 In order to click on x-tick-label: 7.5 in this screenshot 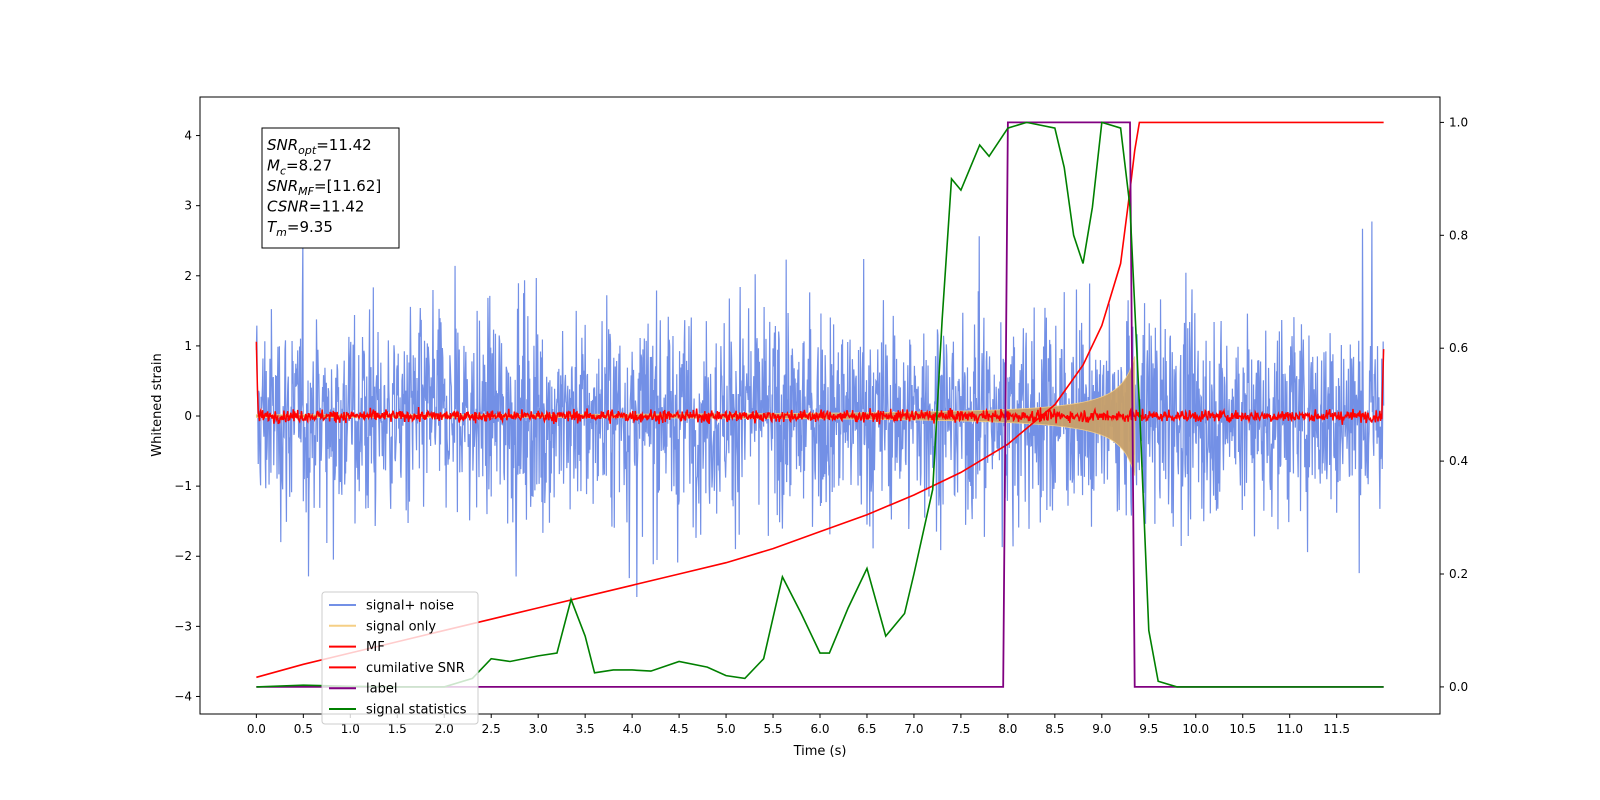, I will do `click(960, 729)`.